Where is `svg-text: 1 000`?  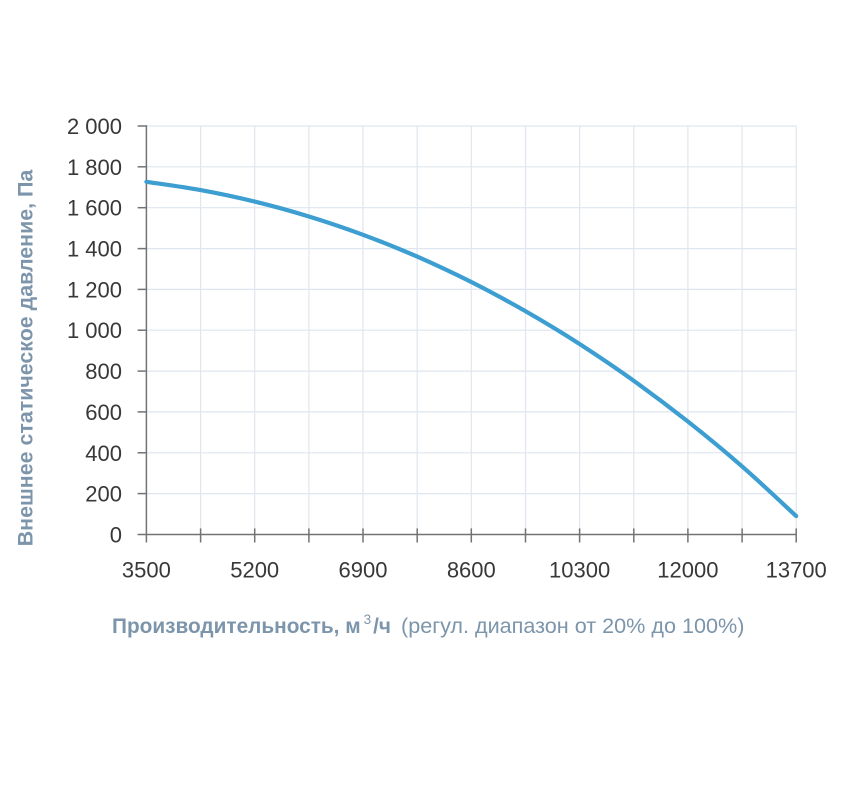
svg-text: 1 000 is located at coordinates (94, 330).